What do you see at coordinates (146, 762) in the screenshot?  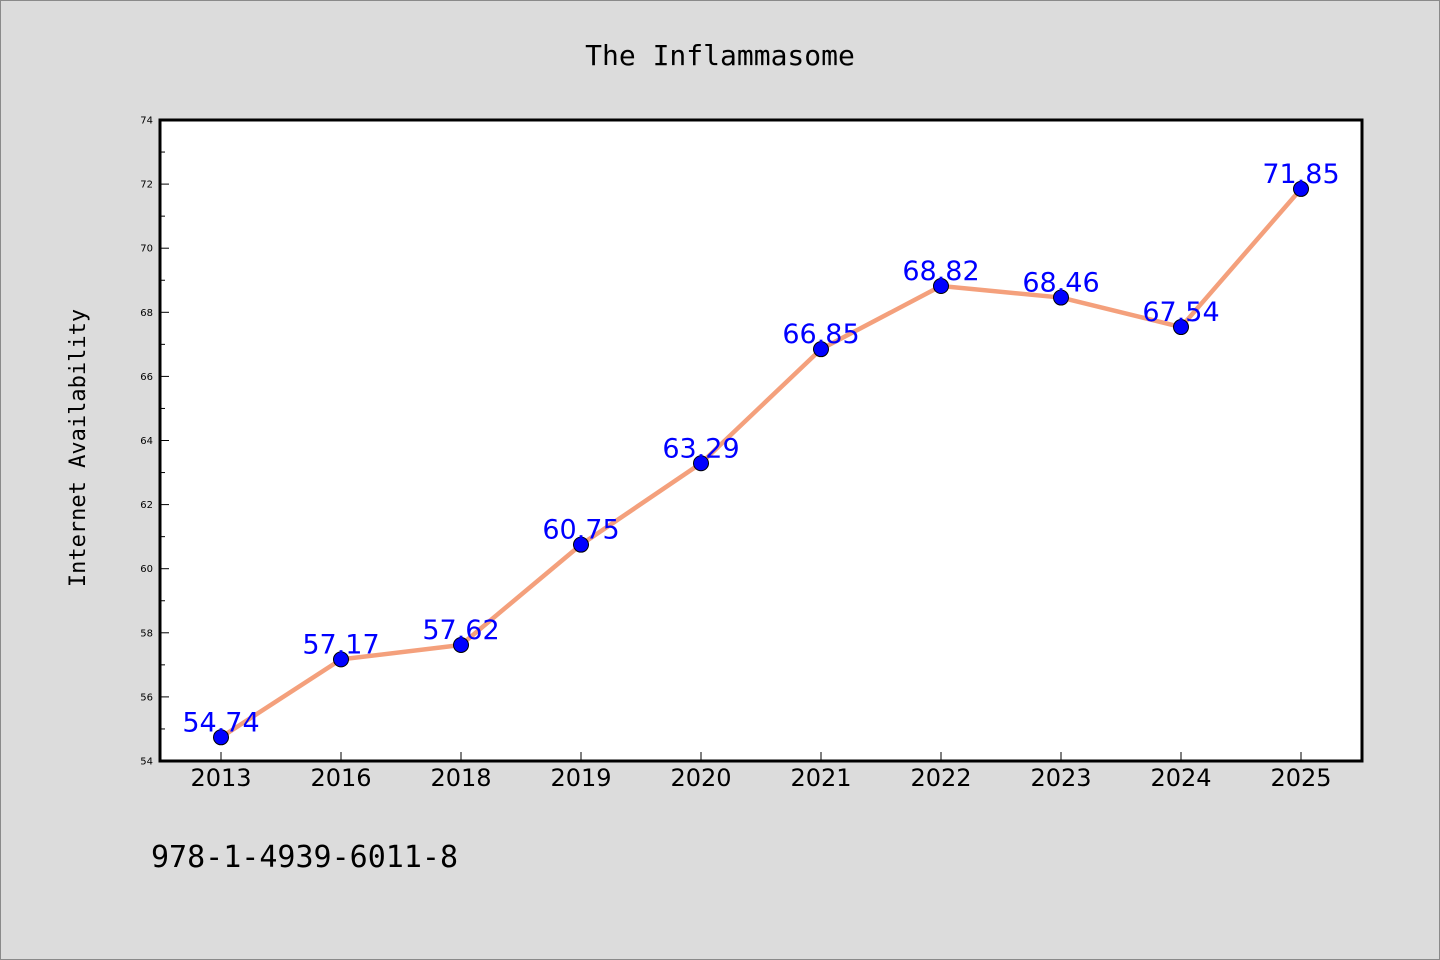 I see `y-tick-label: 54` at bounding box center [146, 762].